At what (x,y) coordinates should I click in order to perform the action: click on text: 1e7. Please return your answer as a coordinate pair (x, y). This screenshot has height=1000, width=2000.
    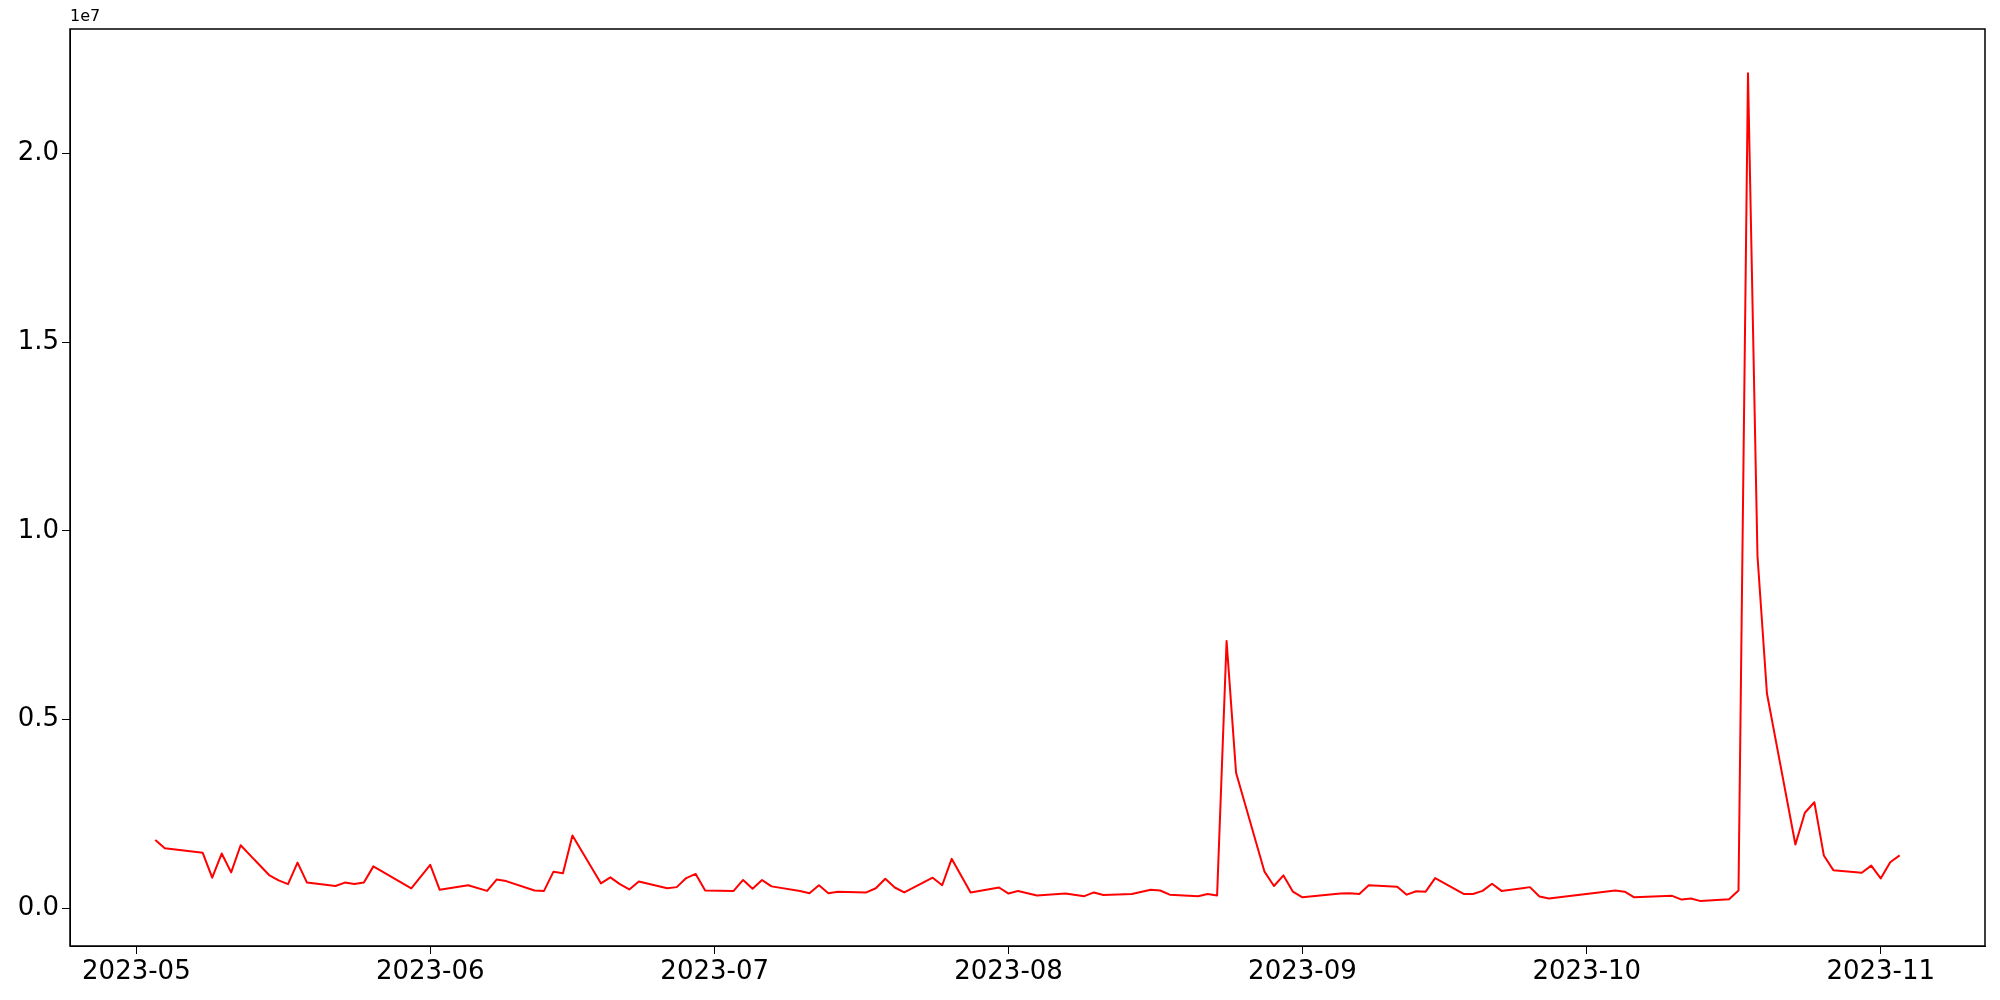
    Looking at the image, I should click on (85, 16).